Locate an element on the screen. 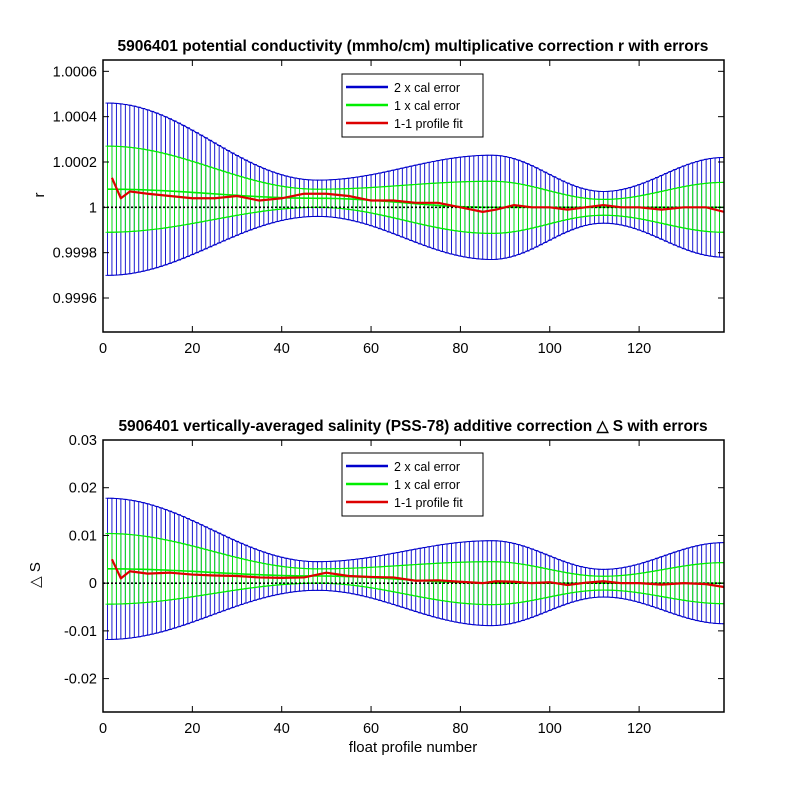  y-tick-label: 1.0004 is located at coordinates (75, 118).